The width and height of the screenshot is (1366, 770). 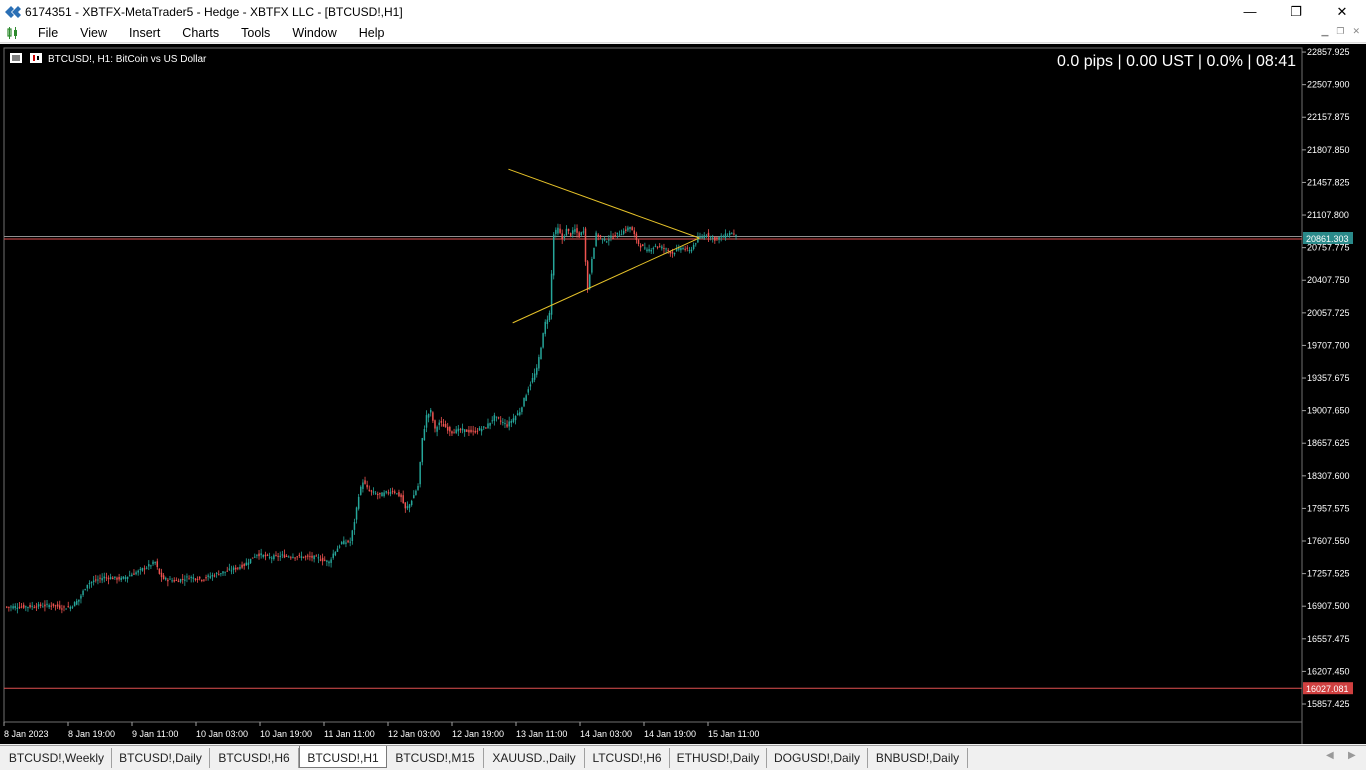 I want to click on y-tick-label: 20757.775, so click(x=1328, y=248).